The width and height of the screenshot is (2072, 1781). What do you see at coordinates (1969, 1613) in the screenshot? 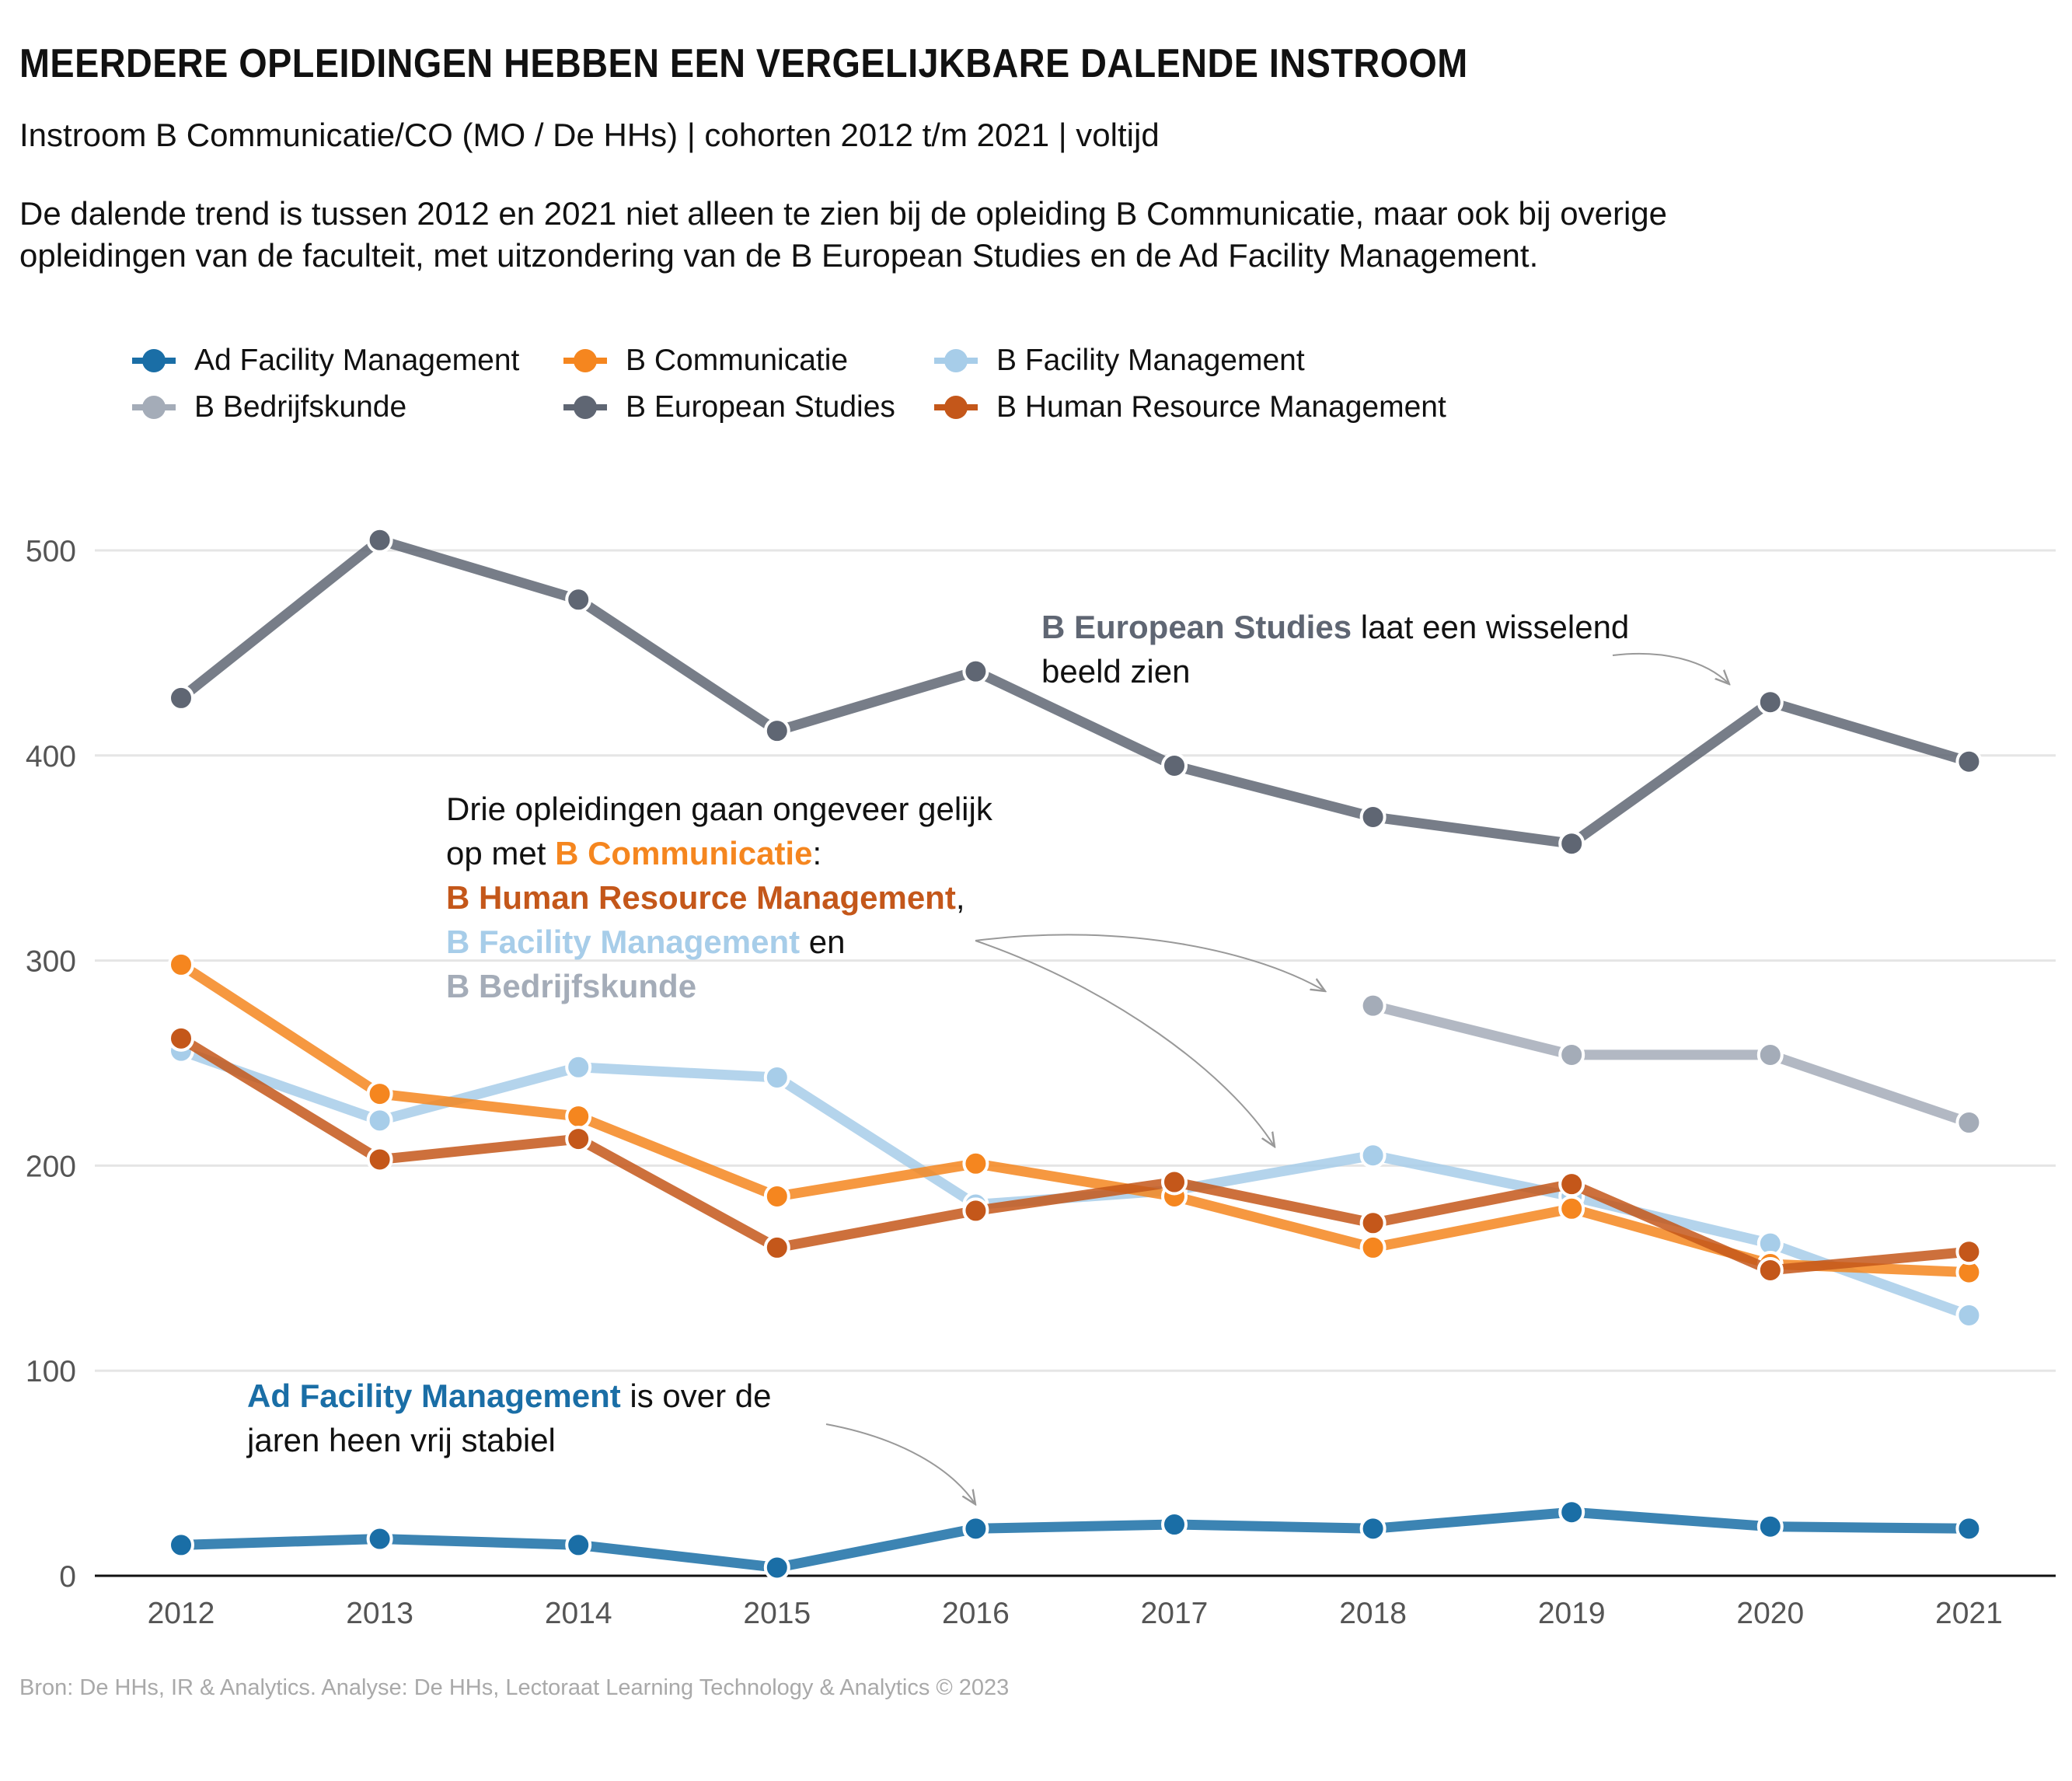
I see `x-tick-label: 2021` at bounding box center [1969, 1613].